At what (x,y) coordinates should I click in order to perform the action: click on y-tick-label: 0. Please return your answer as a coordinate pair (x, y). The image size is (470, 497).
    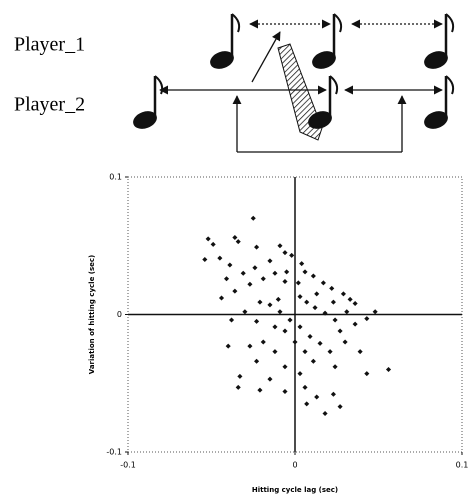
    Looking at the image, I should click on (119, 314).